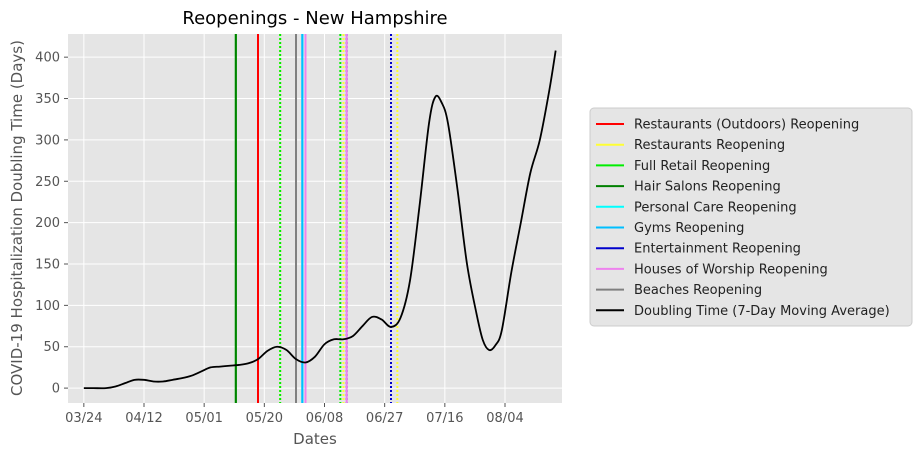  I want to click on legend-label: Beaches Reopening, so click(698, 290).